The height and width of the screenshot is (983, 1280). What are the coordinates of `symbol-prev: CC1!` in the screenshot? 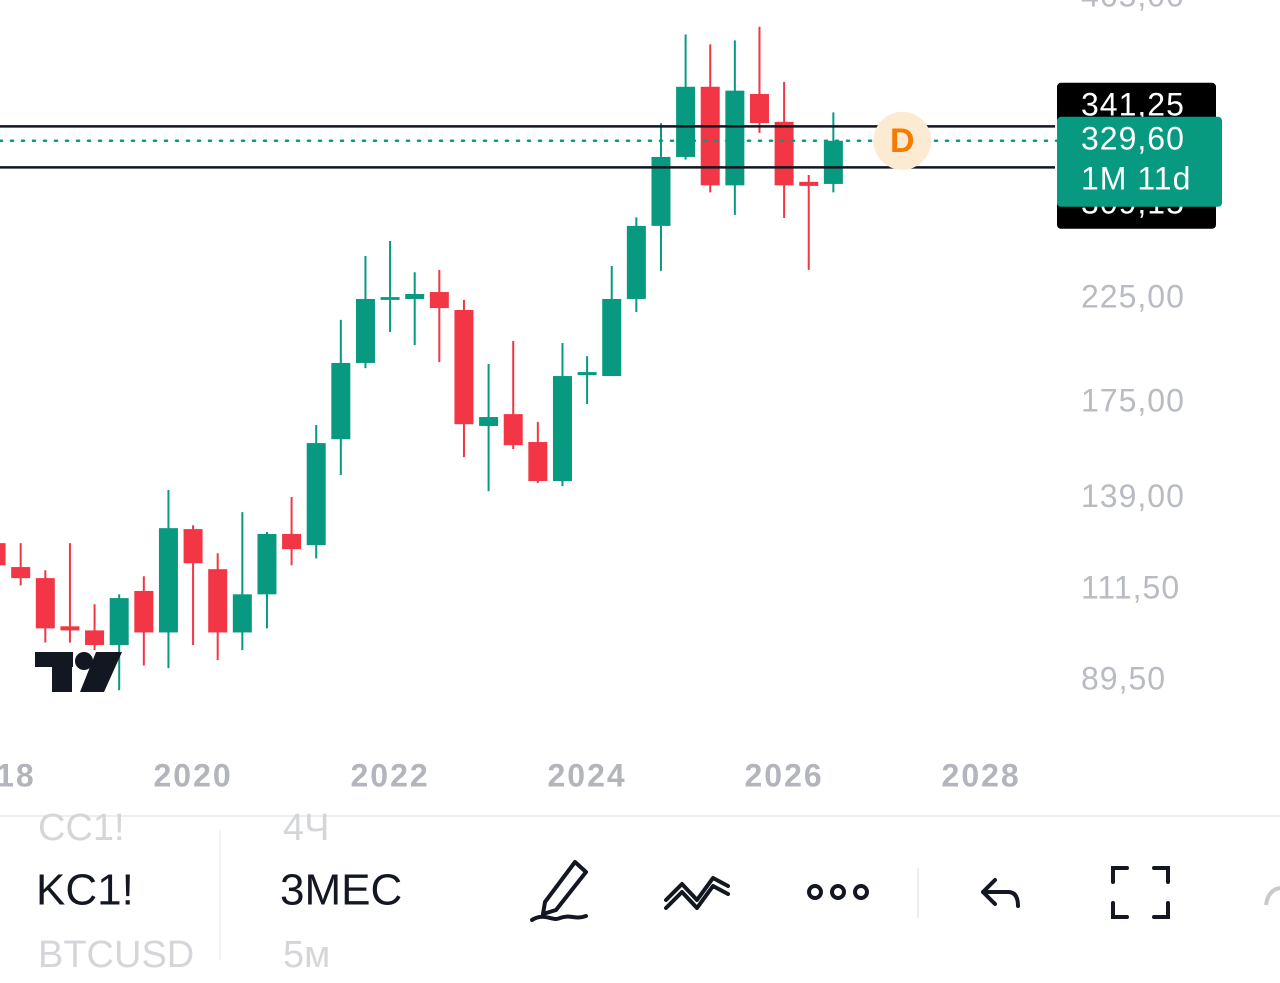 It's located at (81, 828).